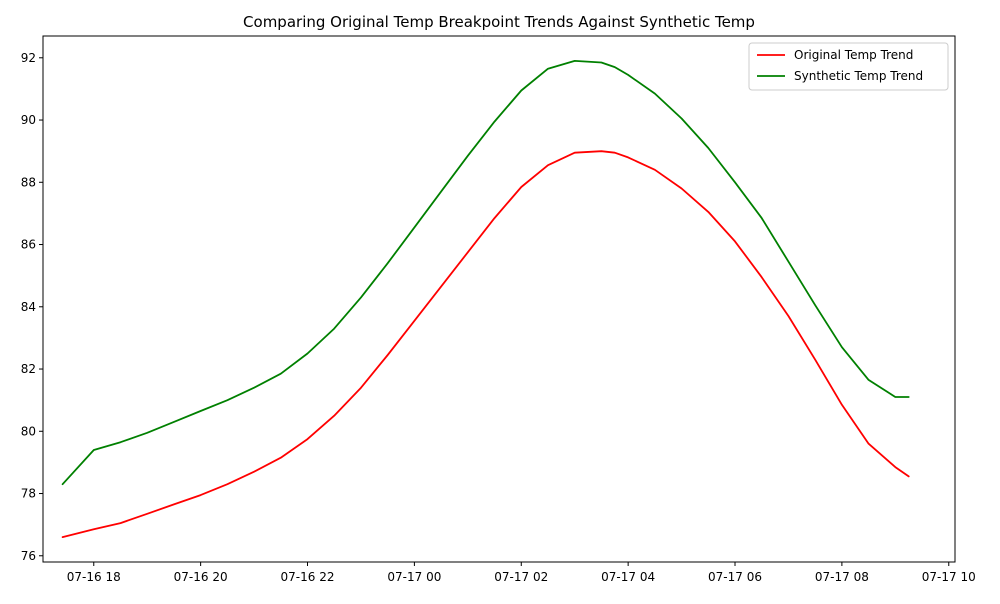 The image size is (1000, 604). I want to click on x-tick-label: 07-16 20, so click(201, 577).